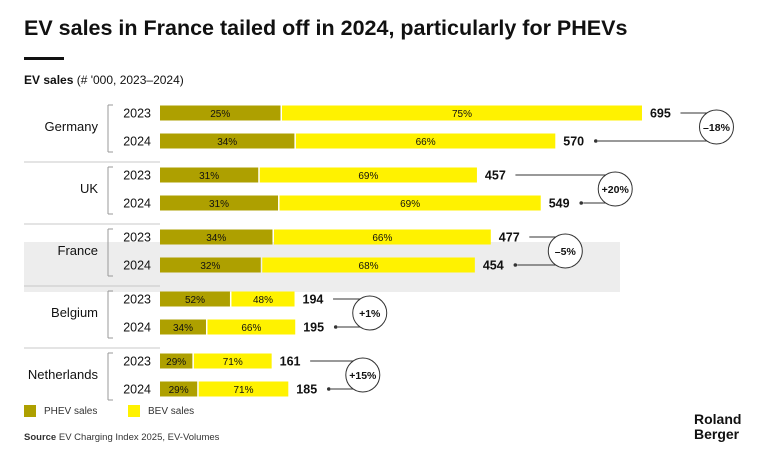  What do you see at coordinates (306, 390) in the screenshot?
I see `total-label-netherlands-2024: 185` at bounding box center [306, 390].